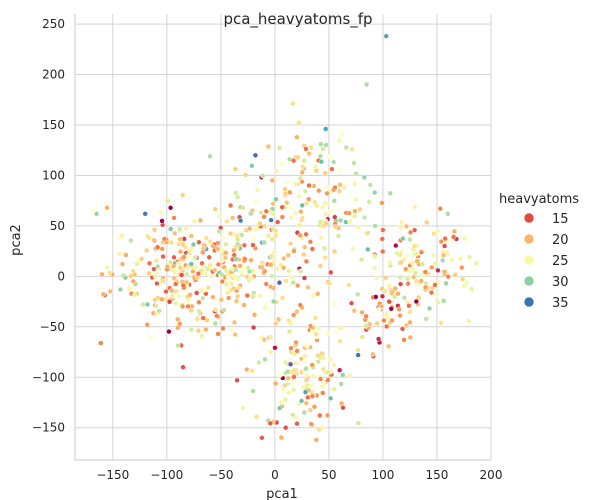 This screenshot has height=500, width=596. I want to click on y-tick-label: 250, so click(53, 24).